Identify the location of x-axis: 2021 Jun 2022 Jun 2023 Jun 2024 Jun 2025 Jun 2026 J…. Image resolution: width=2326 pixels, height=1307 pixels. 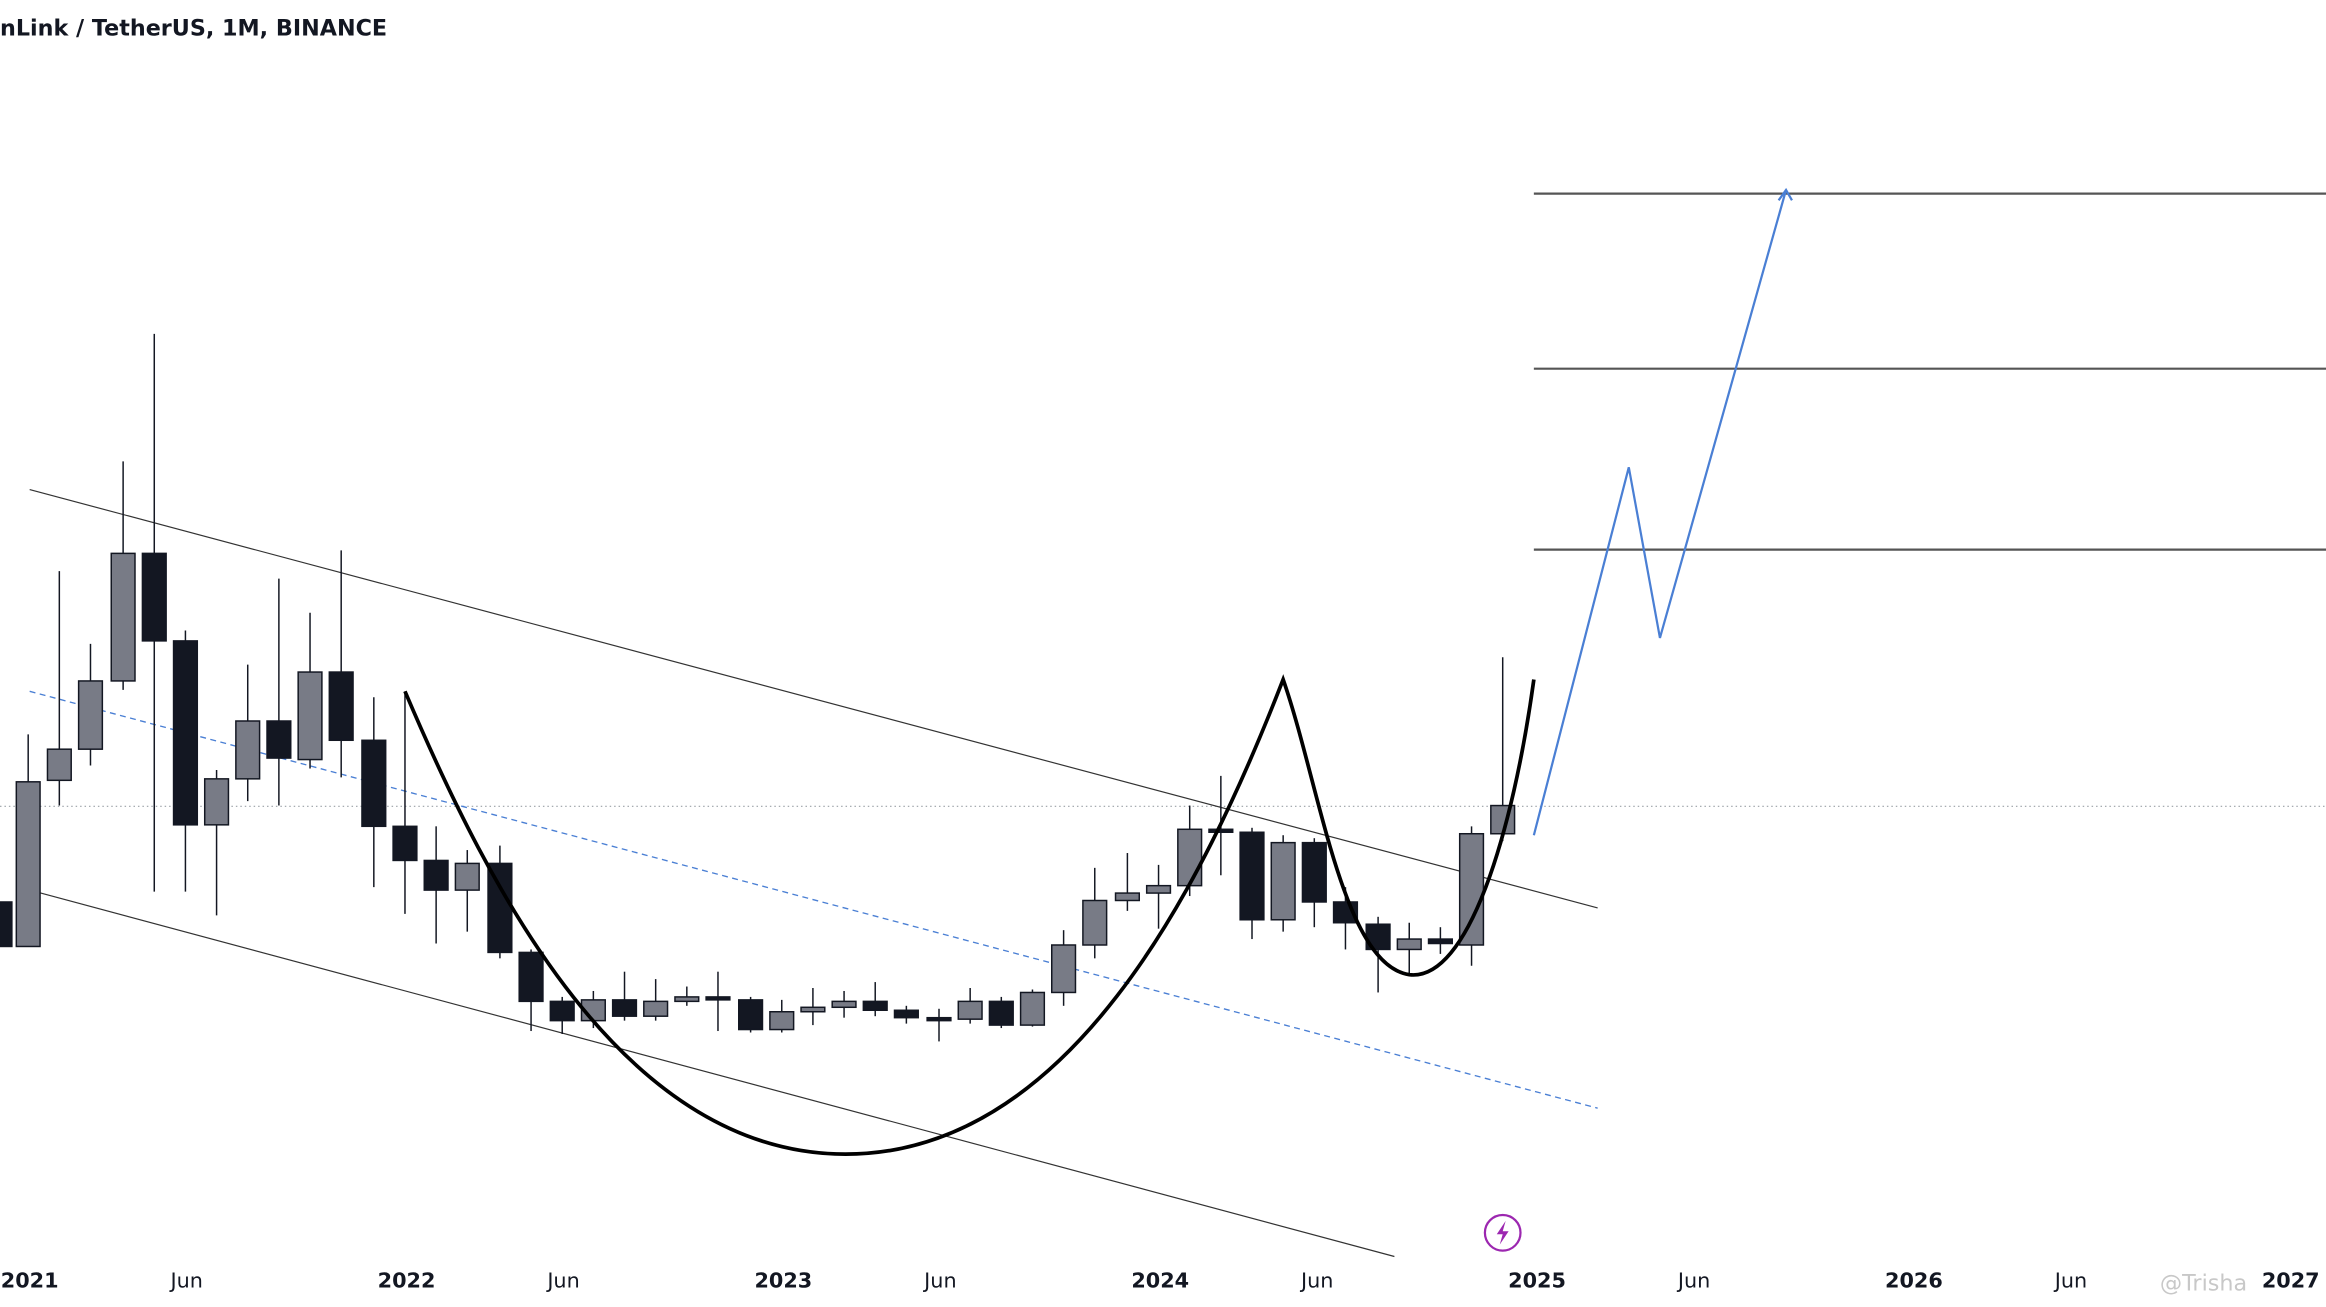
(1160, 1281).